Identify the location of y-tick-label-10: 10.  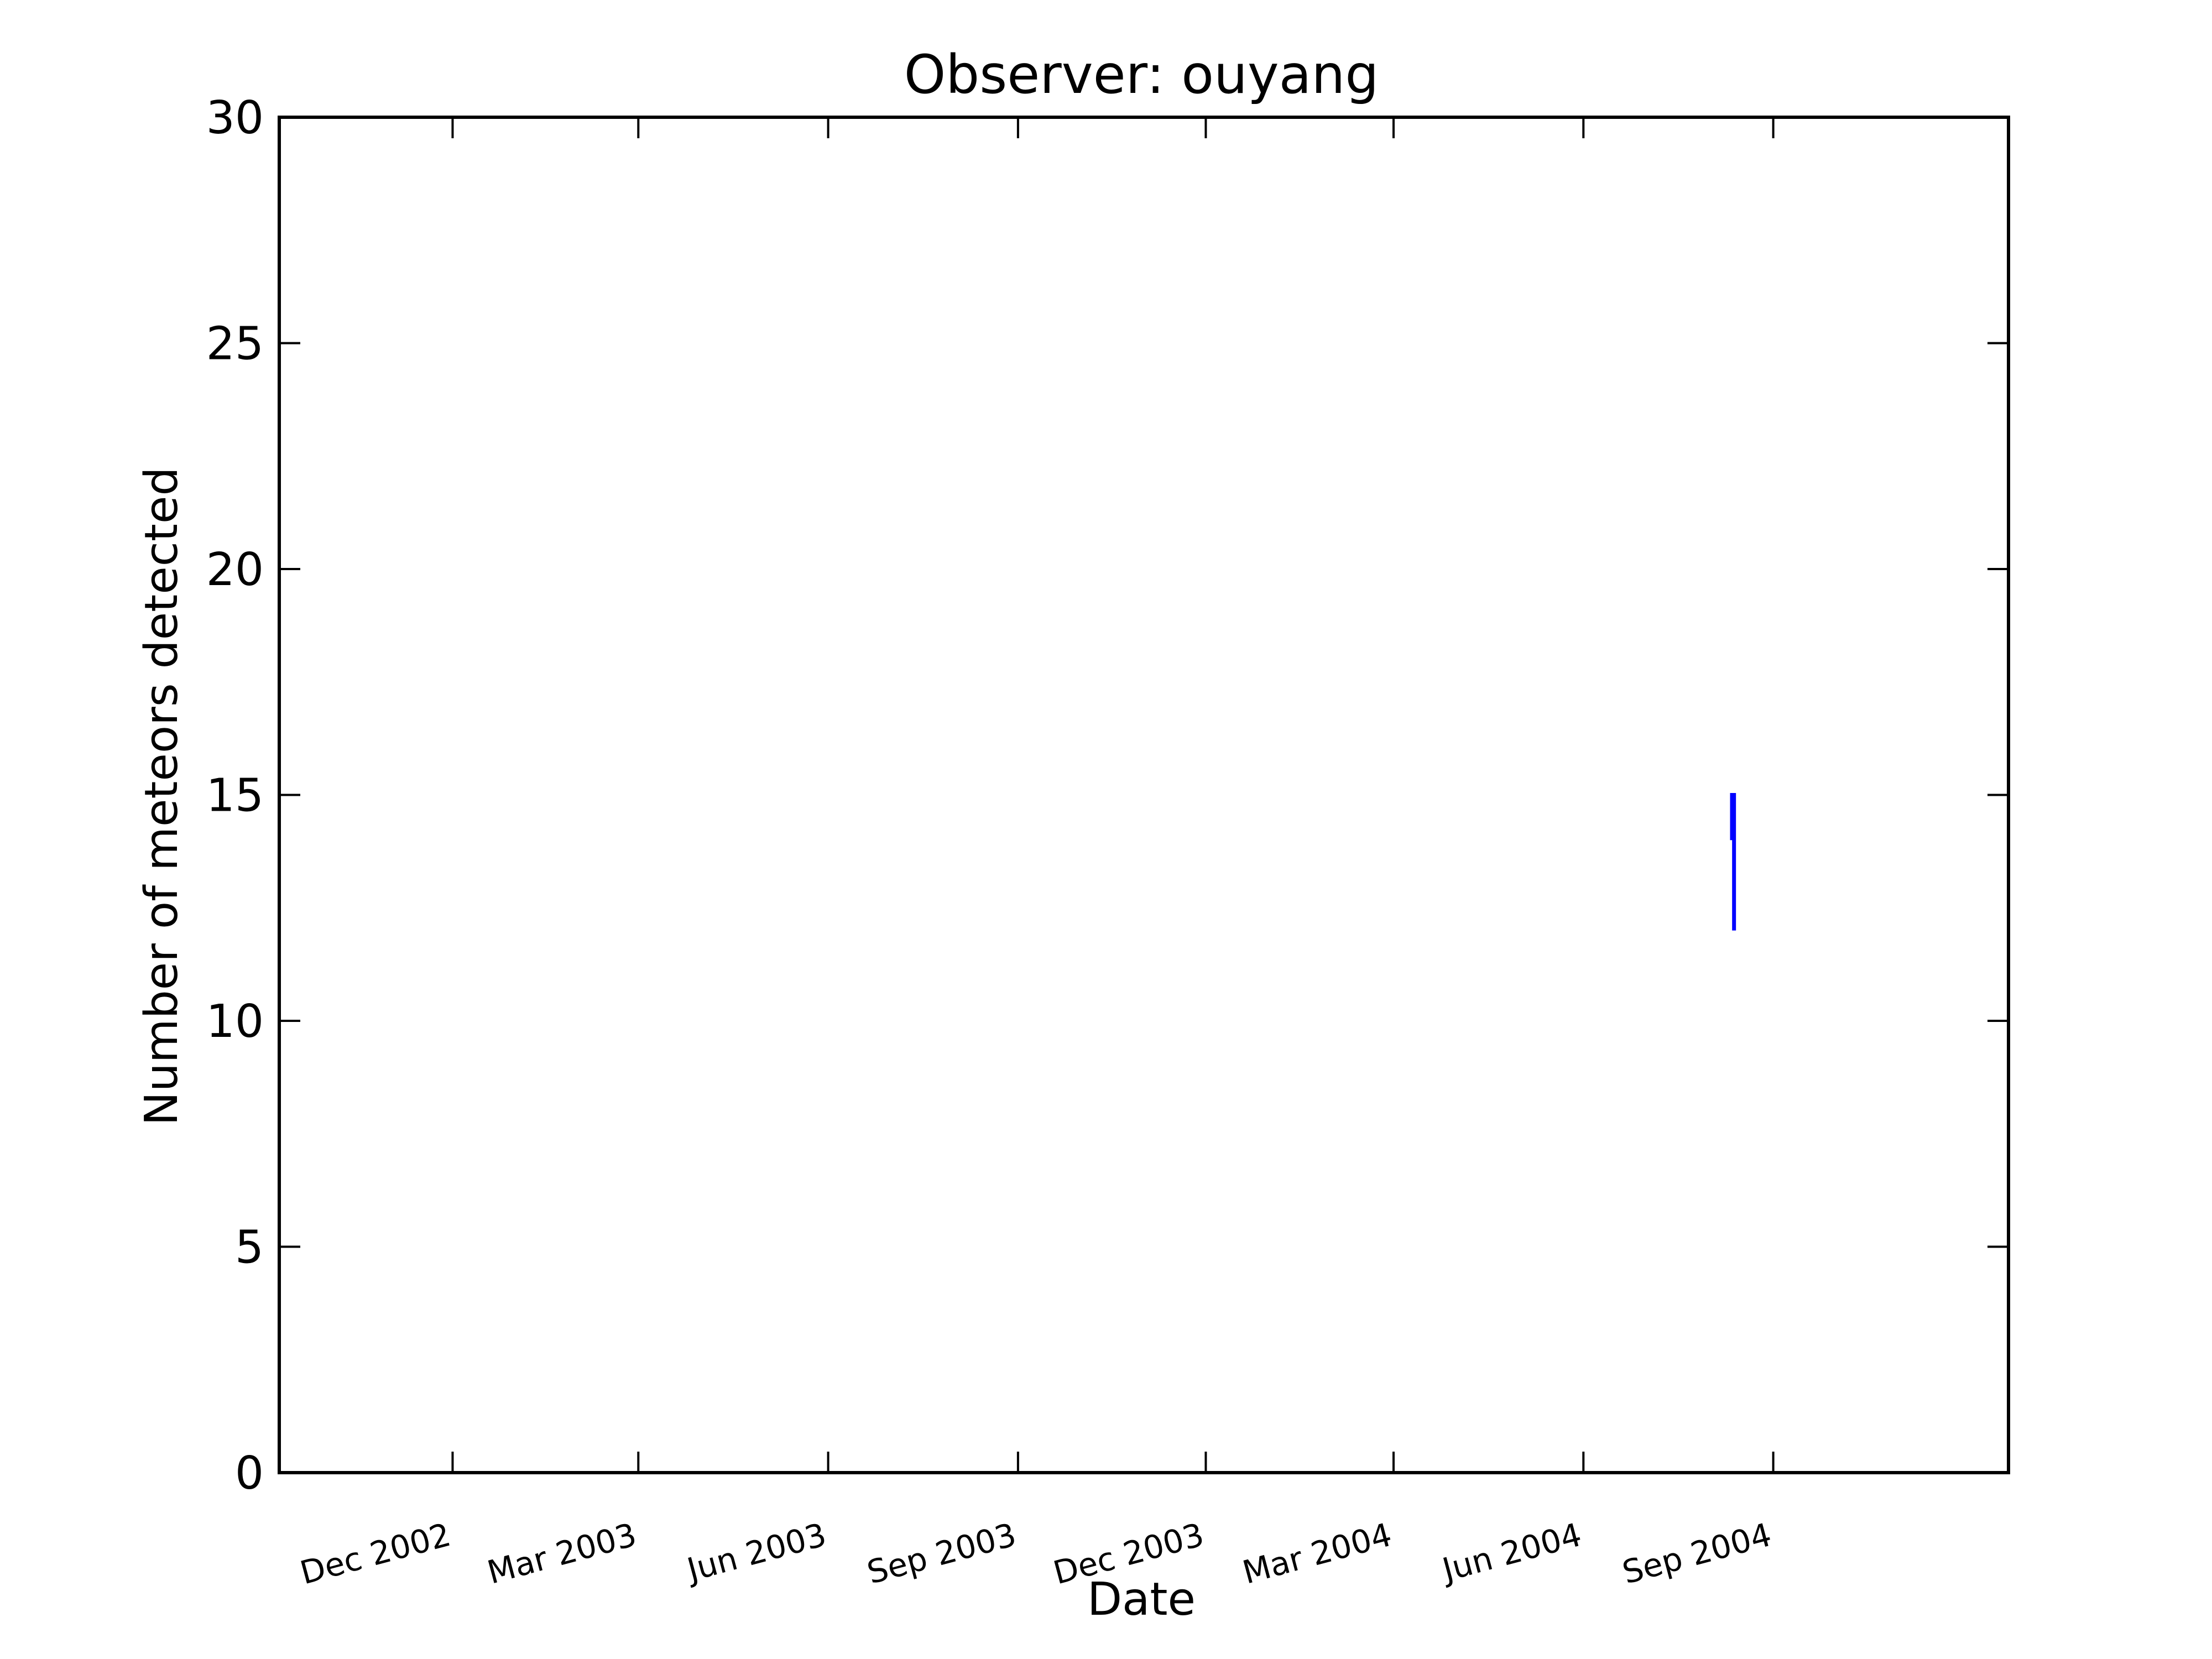
(235, 1022).